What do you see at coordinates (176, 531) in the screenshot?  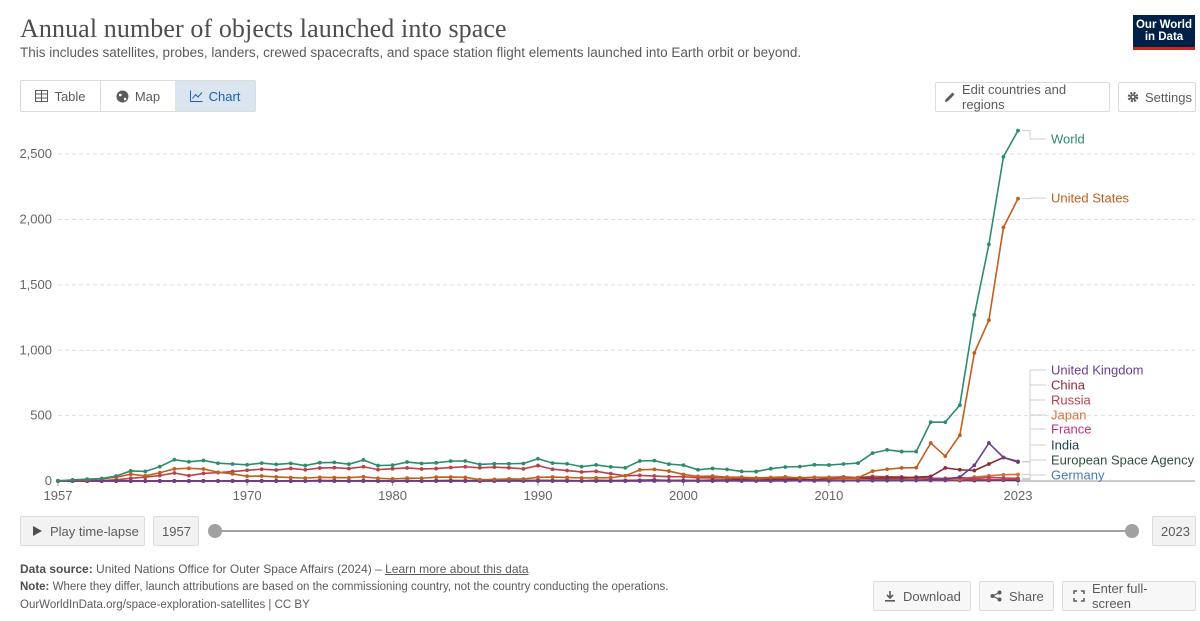 I see `timeline-start-year: 1957` at bounding box center [176, 531].